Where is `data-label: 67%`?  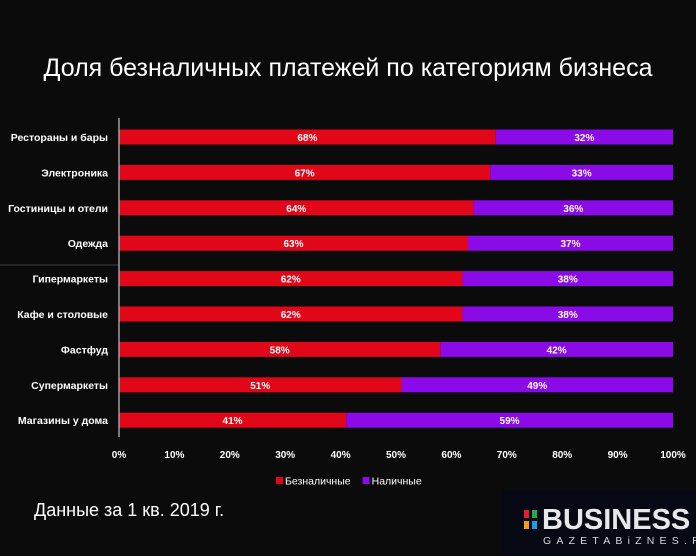
data-label: 67% is located at coordinates (305, 173).